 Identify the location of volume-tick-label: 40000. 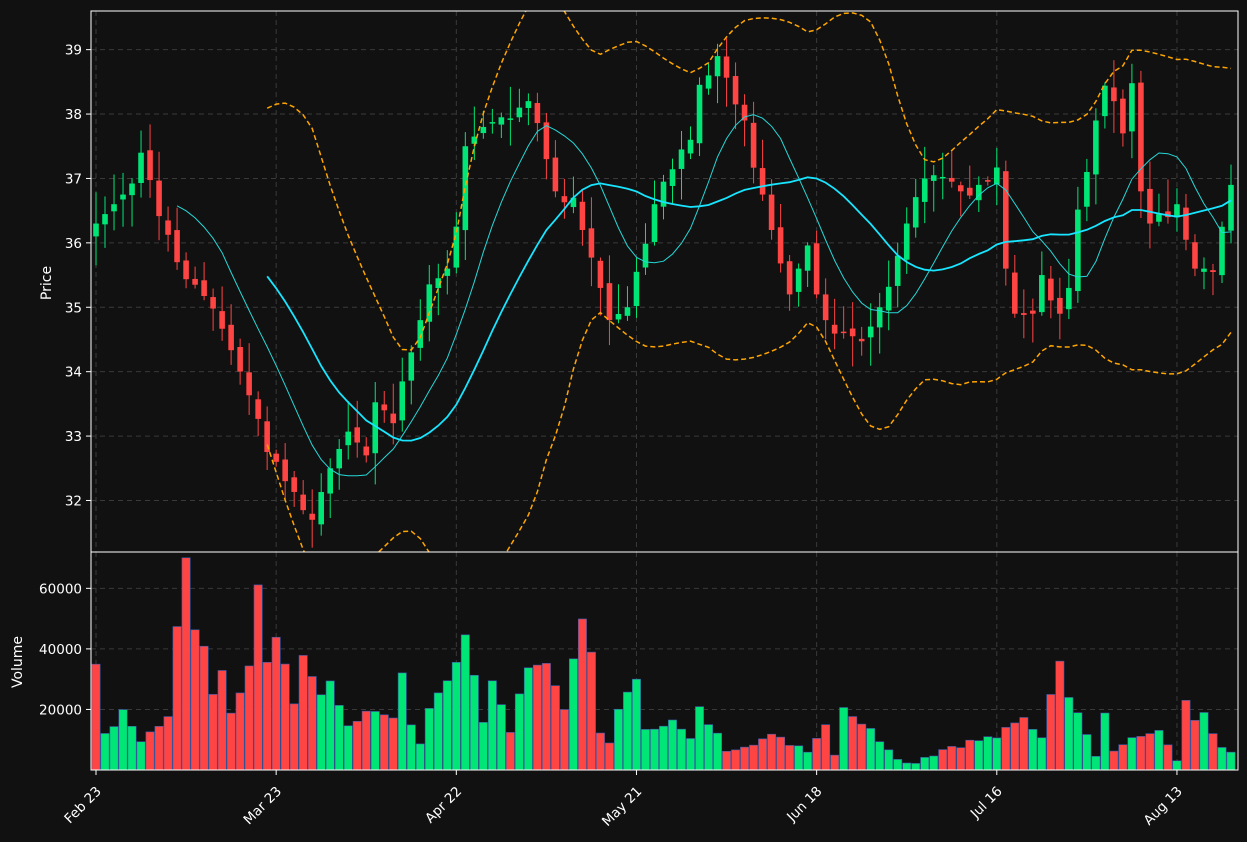
(60, 650).